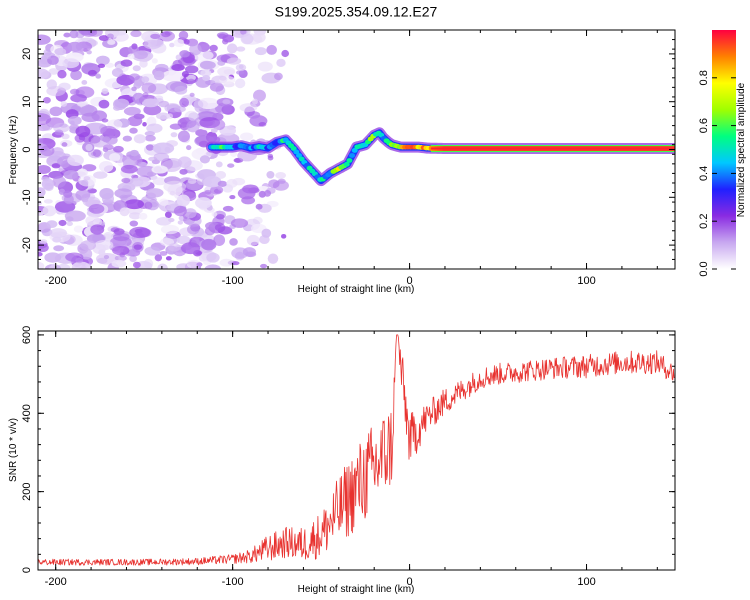 This screenshot has width=750, height=600. I want to click on colorbar-tick-label: 0.4, so click(704, 173).